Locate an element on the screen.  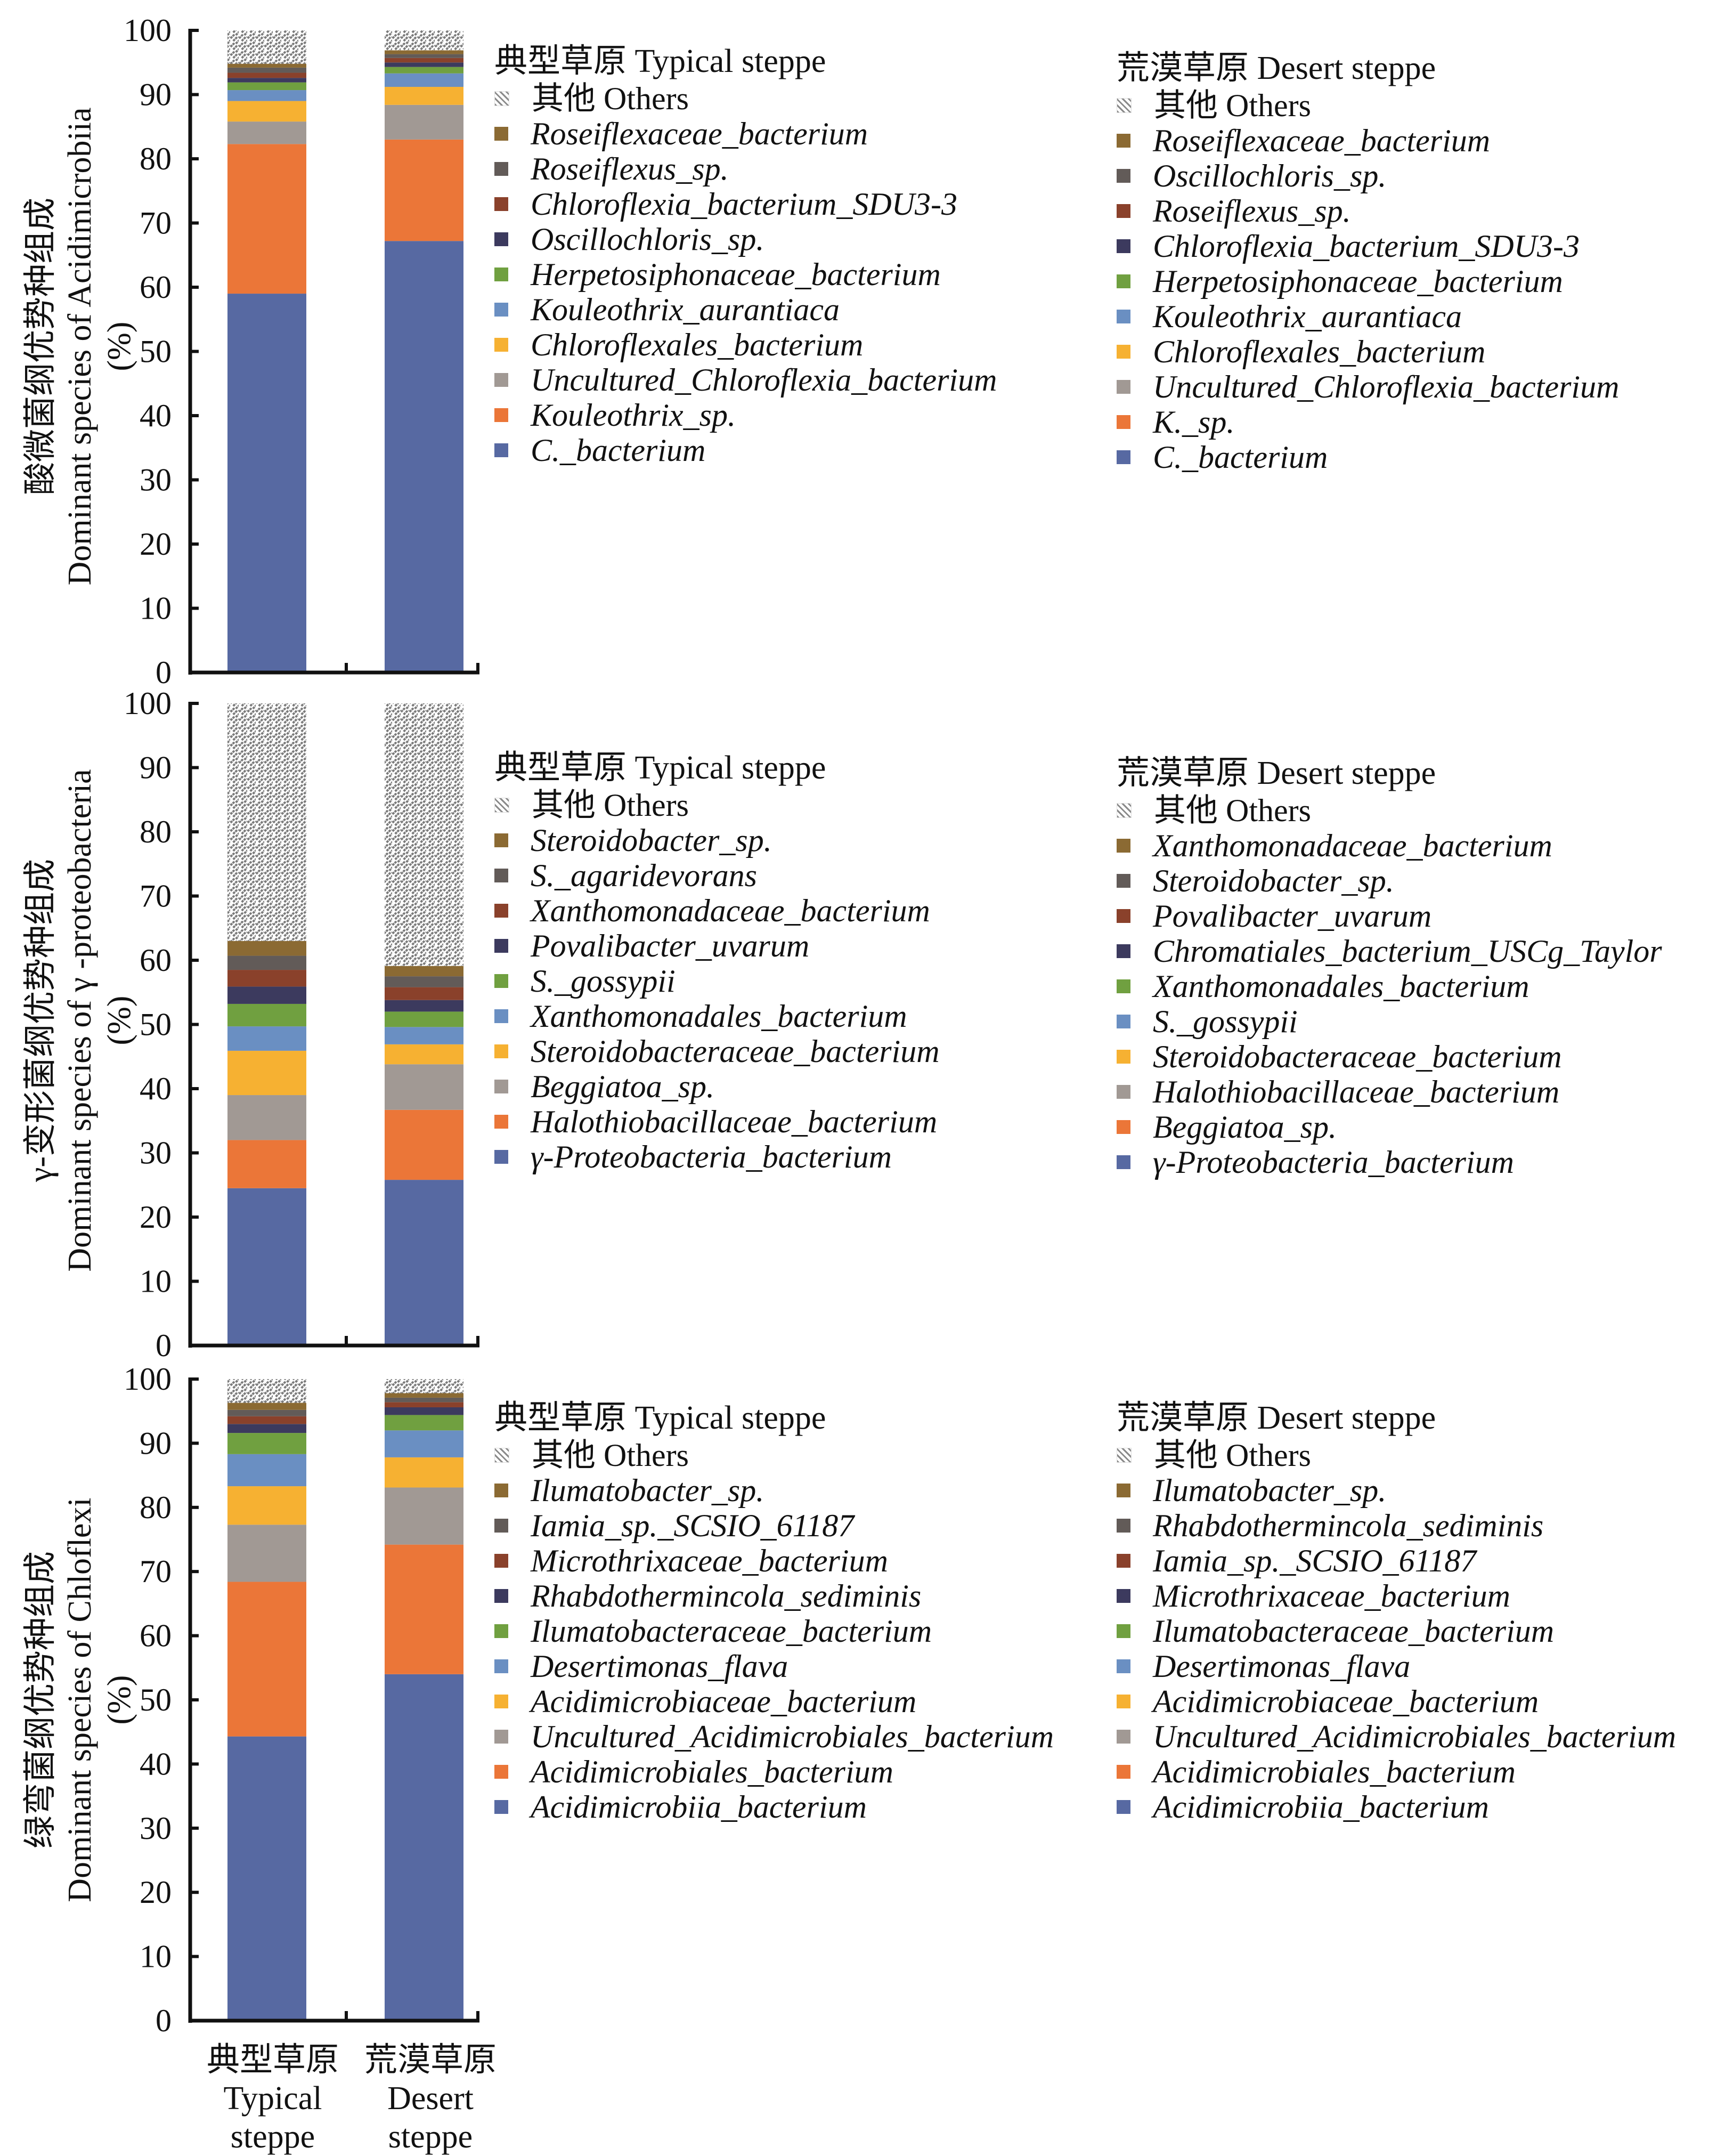
legend-item: Microthrixaceae_bacterium is located at coordinates (1397, 1596).